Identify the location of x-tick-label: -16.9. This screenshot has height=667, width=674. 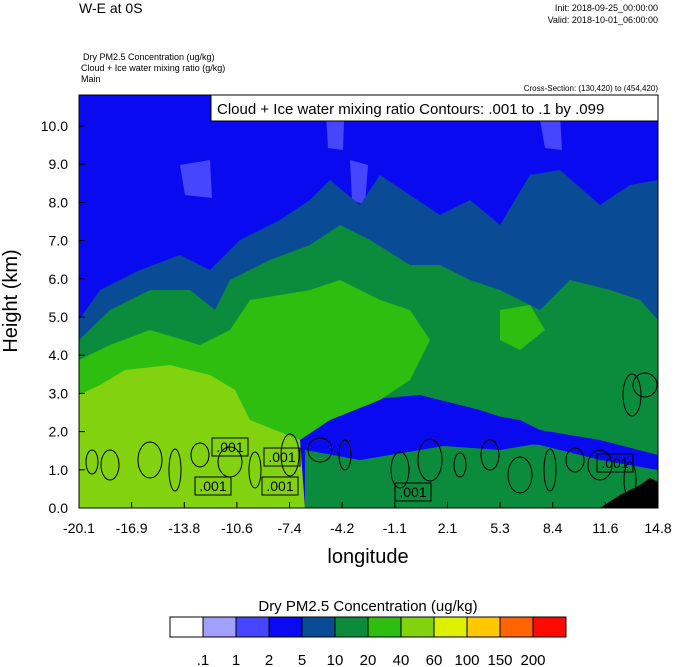
(132, 528).